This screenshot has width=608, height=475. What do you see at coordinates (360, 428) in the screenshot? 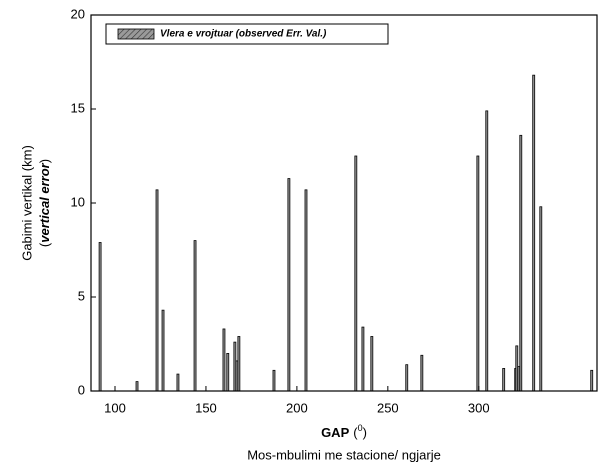
I see `x-label-sup: 0` at bounding box center [360, 428].